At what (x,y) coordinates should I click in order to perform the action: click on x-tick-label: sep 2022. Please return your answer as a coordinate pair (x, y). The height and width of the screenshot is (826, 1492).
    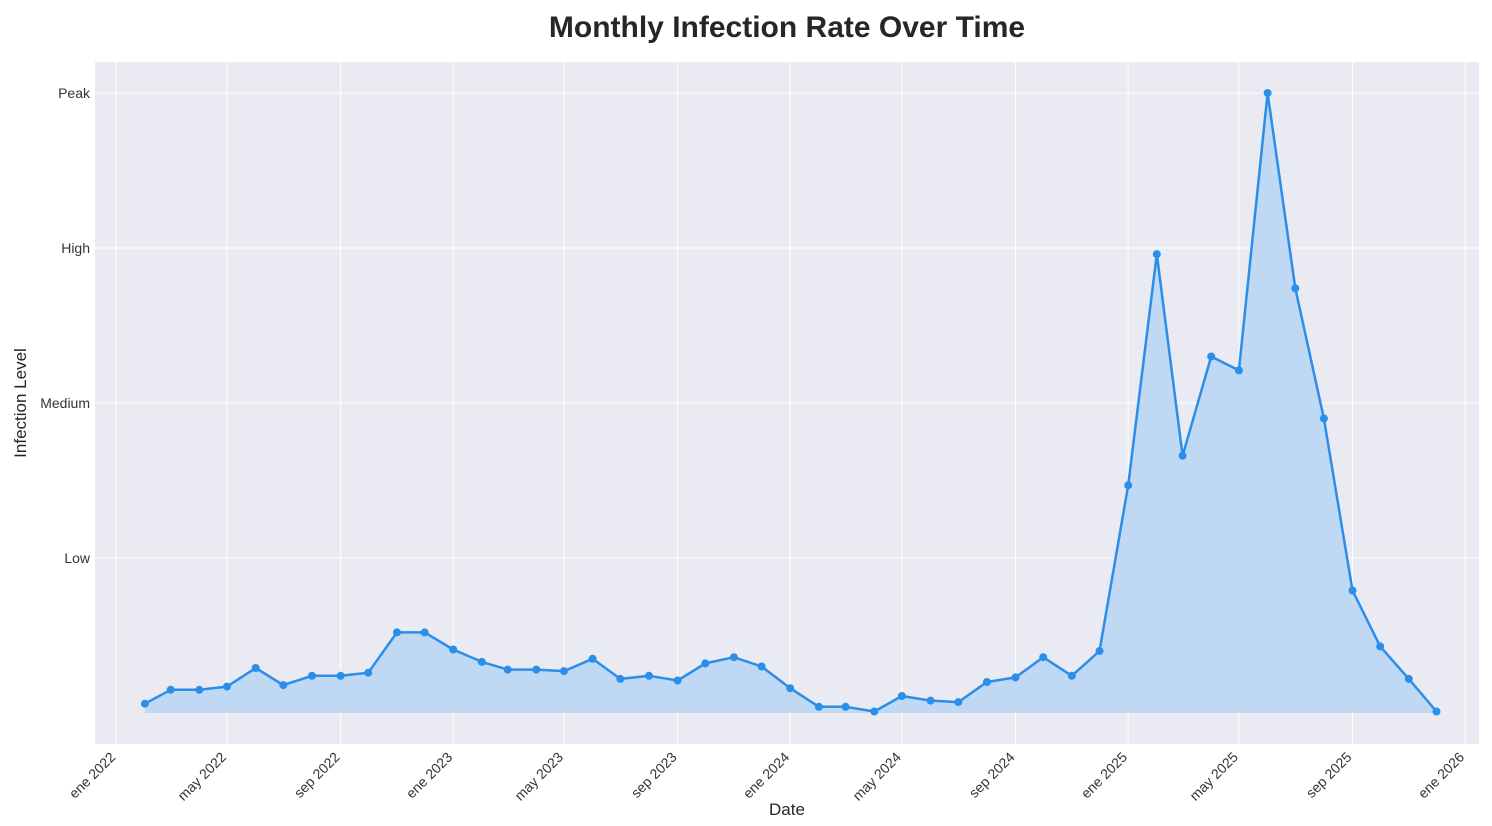
    Looking at the image, I should click on (317, 775).